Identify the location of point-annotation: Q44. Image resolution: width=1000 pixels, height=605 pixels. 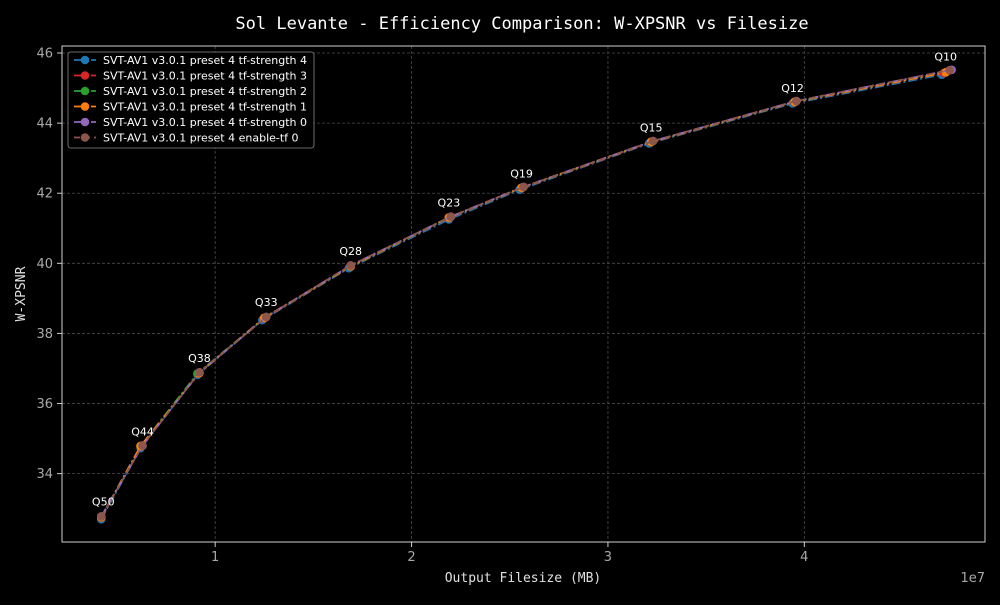
(142, 432).